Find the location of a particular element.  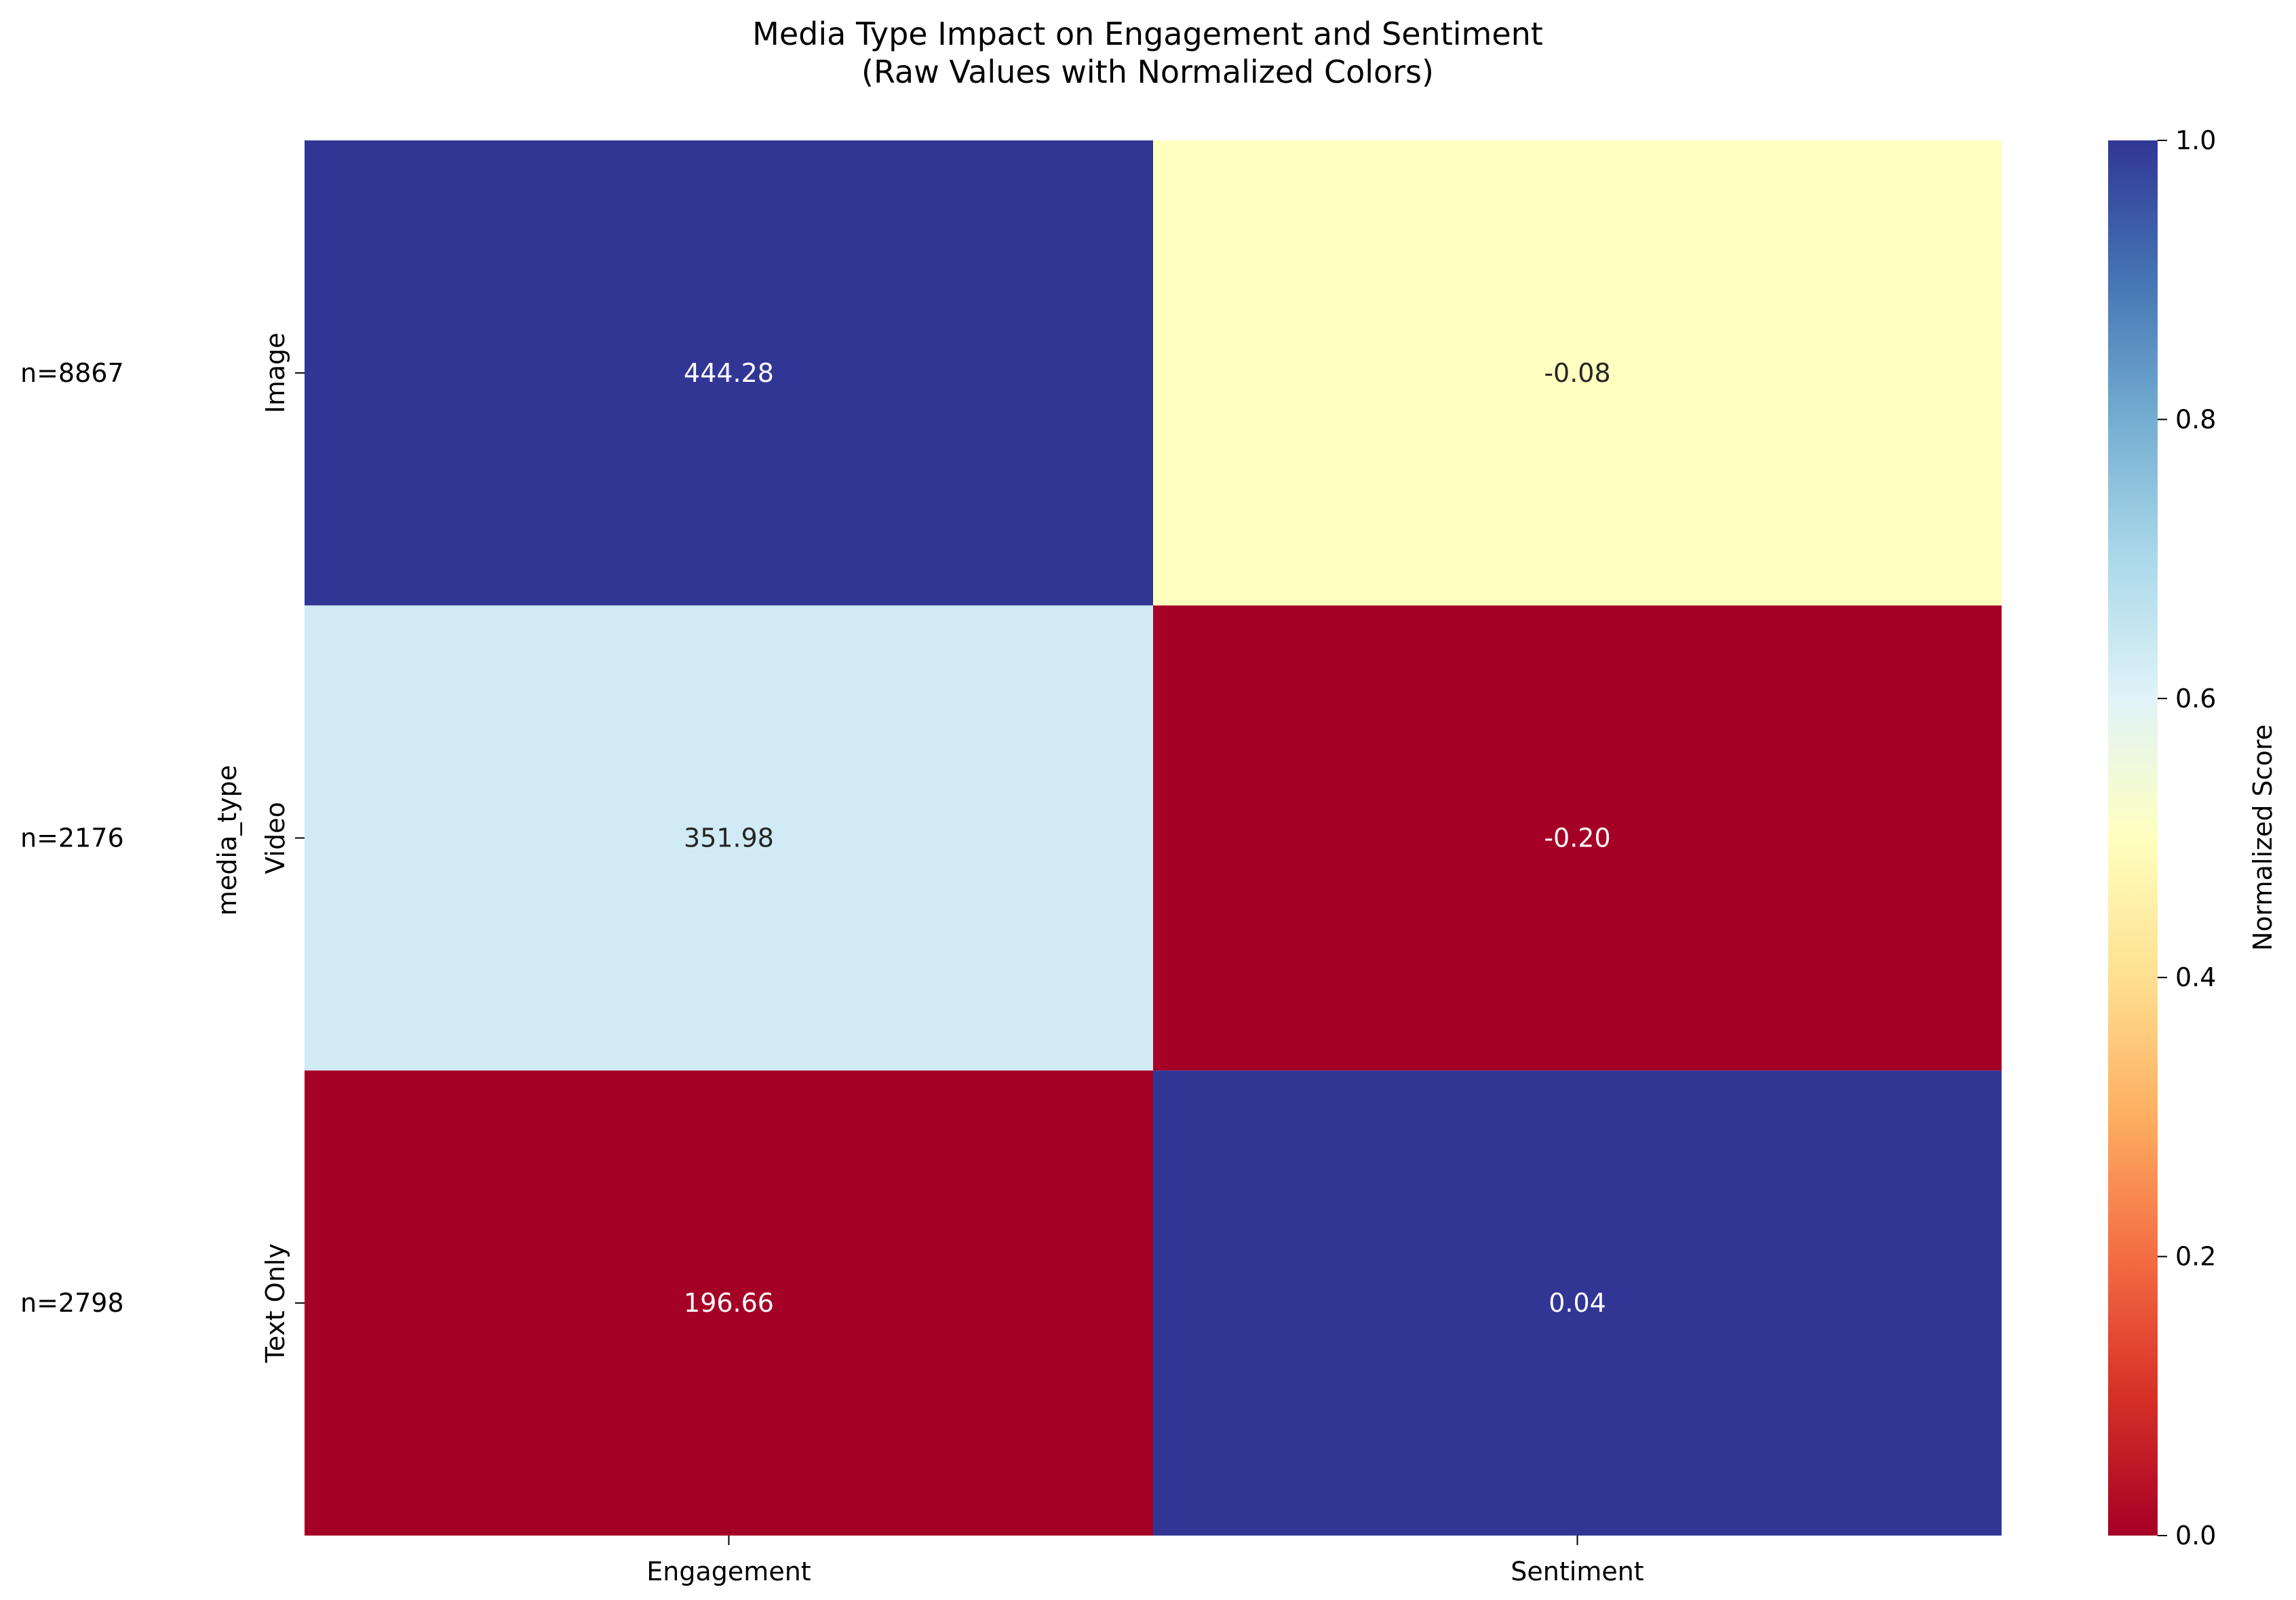

y-axis-label: media_type is located at coordinates (227, 840).